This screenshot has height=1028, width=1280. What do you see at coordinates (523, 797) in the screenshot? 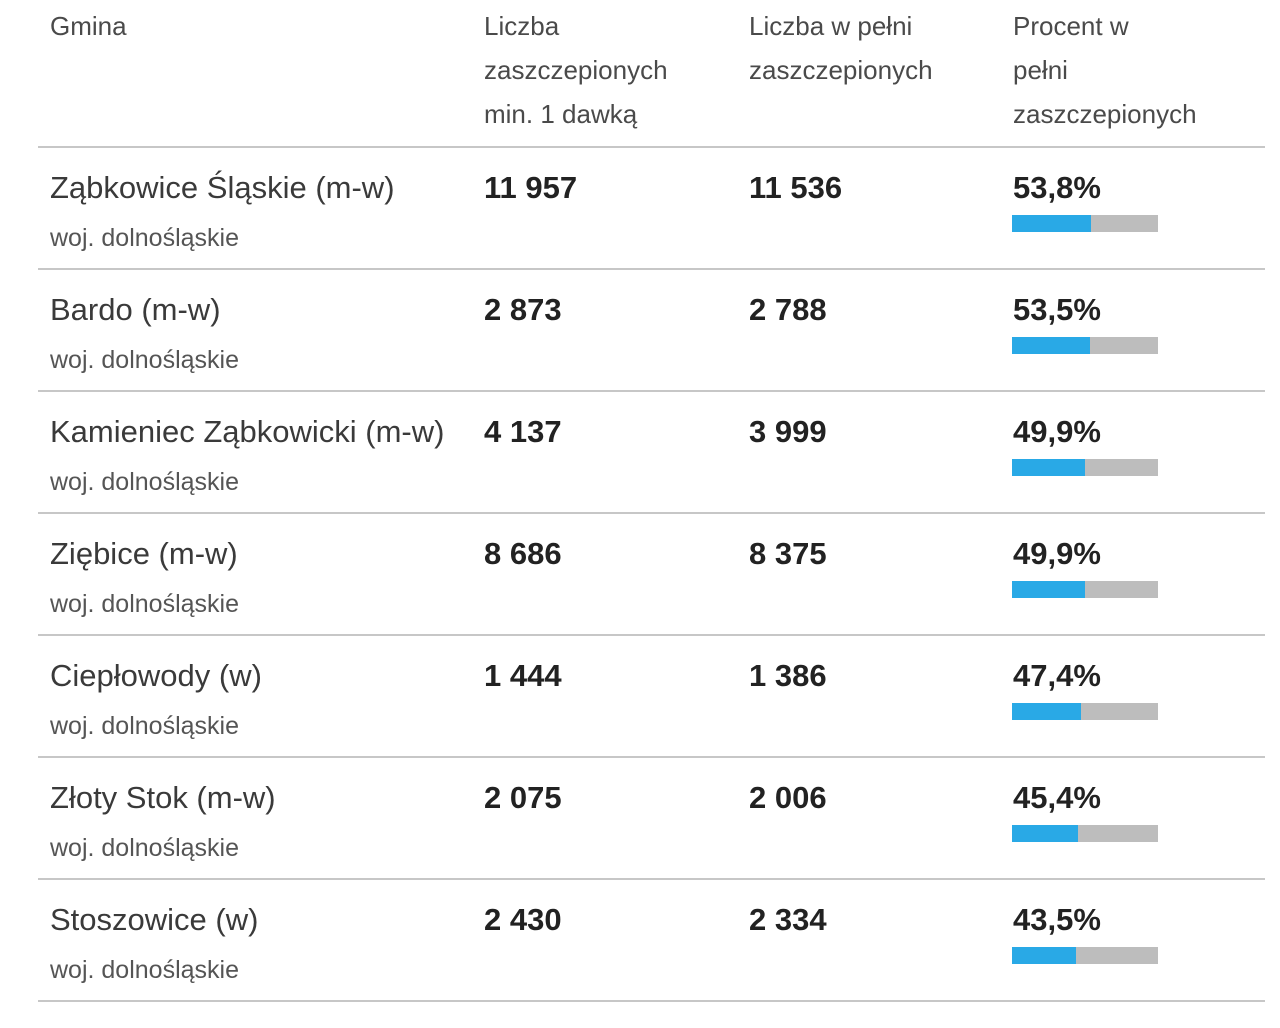
I see `count-min1-dose: 2 075` at bounding box center [523, 797].